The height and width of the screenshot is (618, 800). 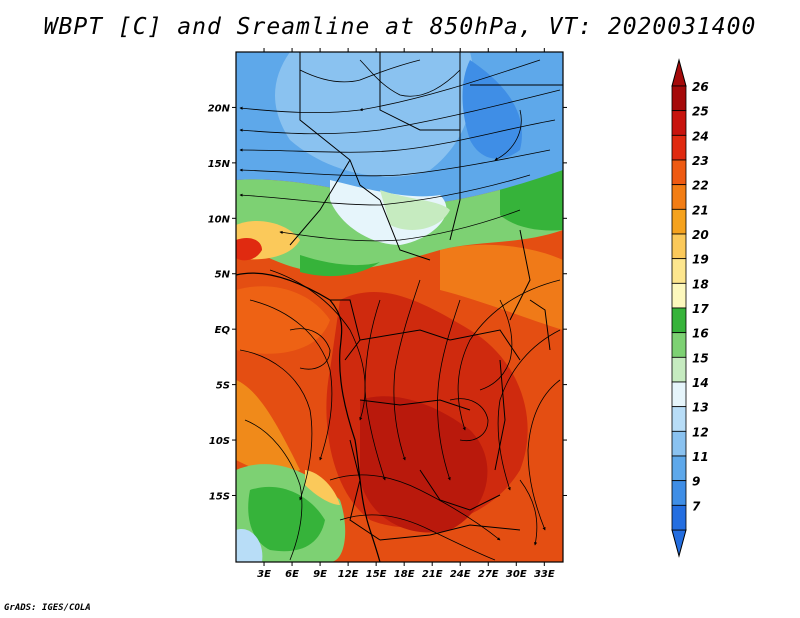 I want to click on lat-tick-label: 5S, so click(x=223, y=386).